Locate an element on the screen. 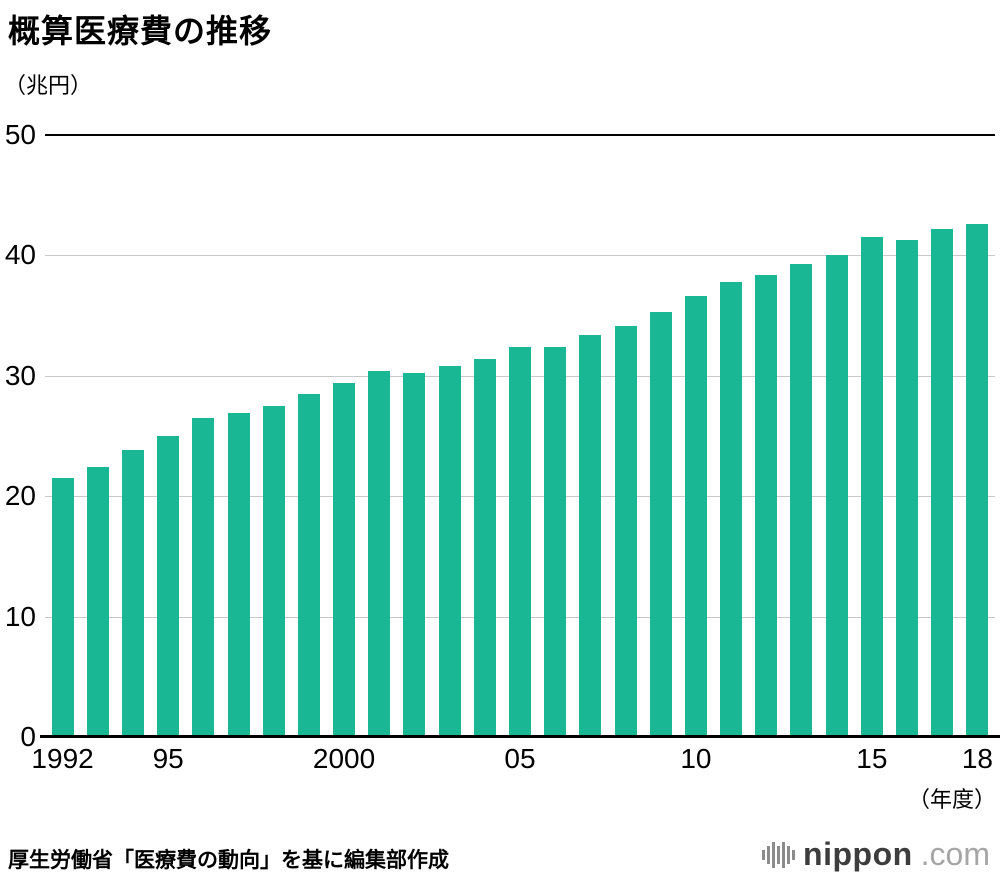  source-note: 厚生労働省「医療費の動向」を基に編集部作成 is located at coordinates (228, 860).